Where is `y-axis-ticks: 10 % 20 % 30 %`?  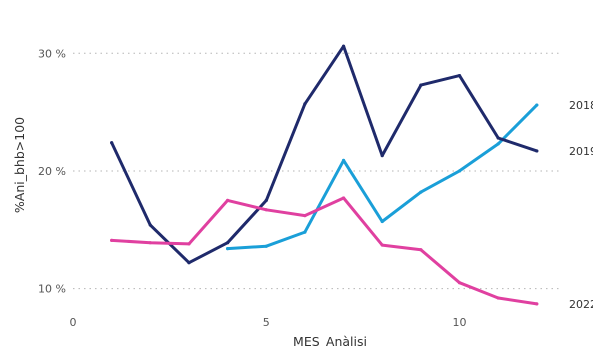 y-axis-ticks: 10 % 20 % 30 % is located at coordinates (52, 171).